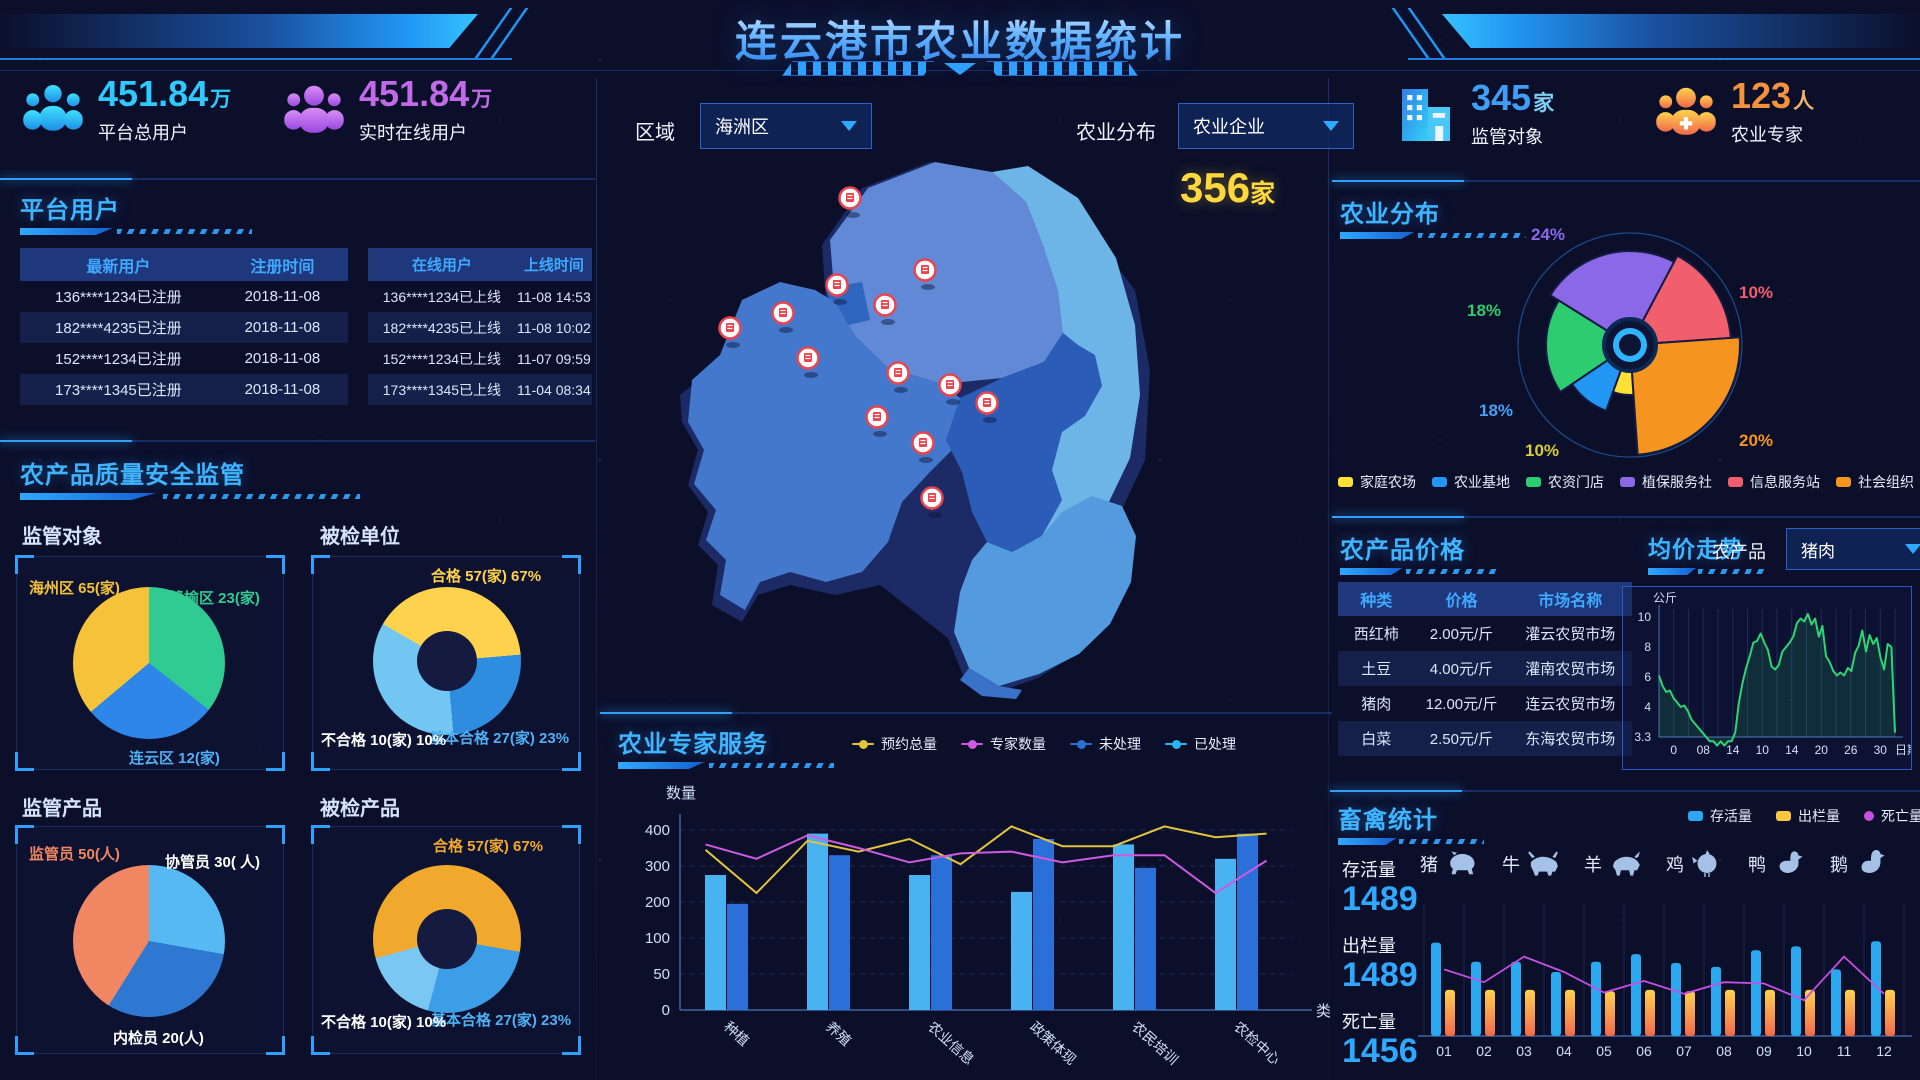  I want to click on map-district-south, so click(991, 683).